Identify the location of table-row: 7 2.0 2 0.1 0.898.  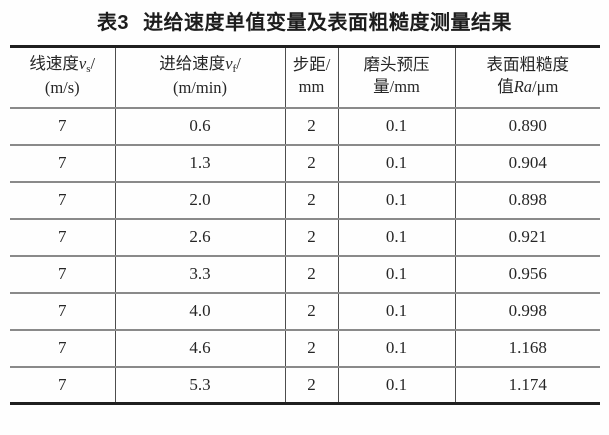
(305, 199).